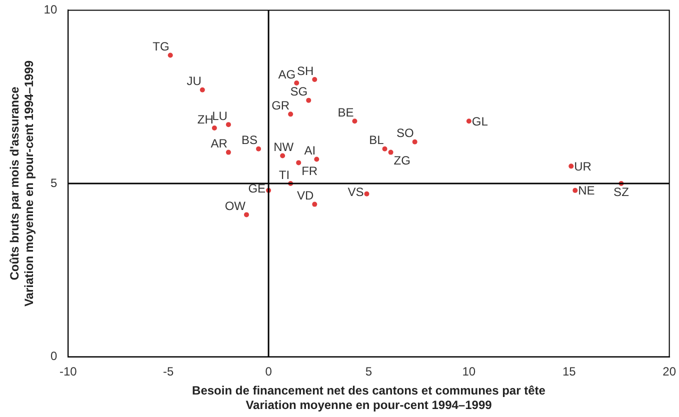  I want to click on annotation: GL, so click(480, 121).